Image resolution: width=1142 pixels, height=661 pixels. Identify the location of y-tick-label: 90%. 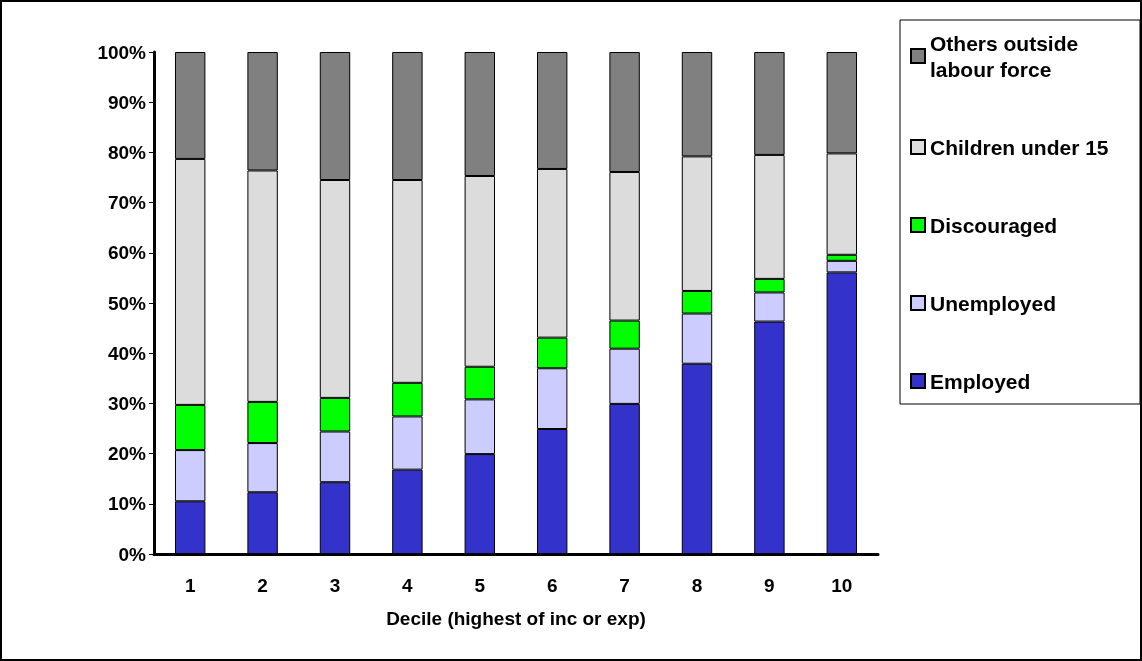
(127, 102).